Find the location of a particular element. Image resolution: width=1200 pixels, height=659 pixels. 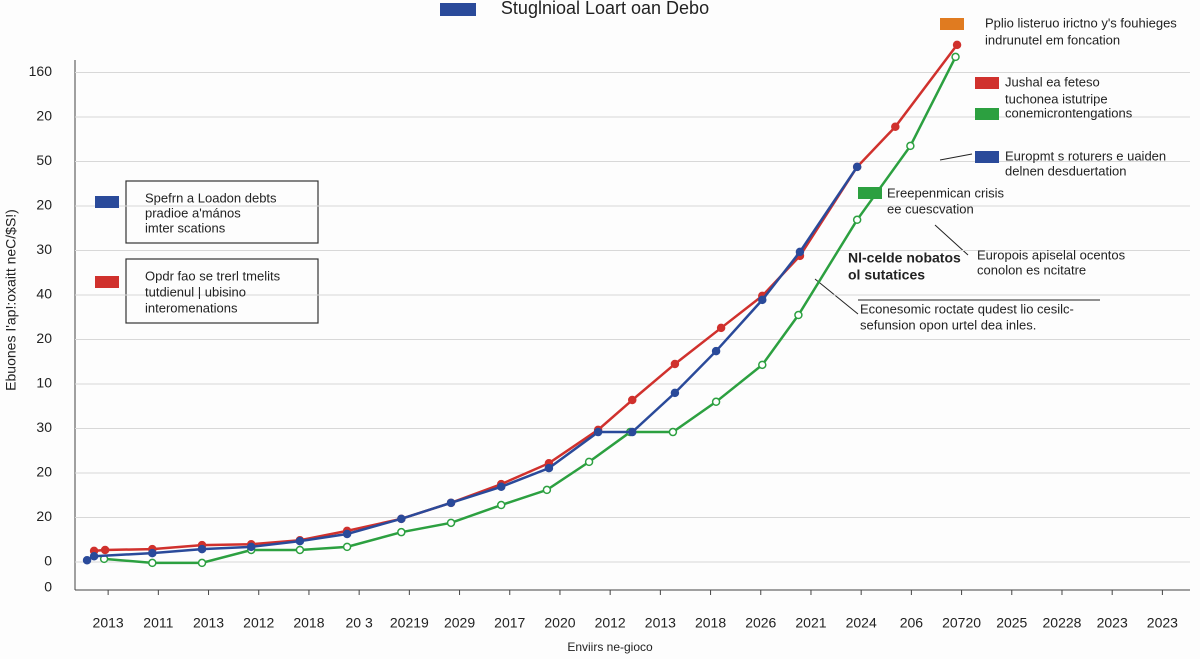

y-tick-label: 160 is located at coordinates (41, 71).